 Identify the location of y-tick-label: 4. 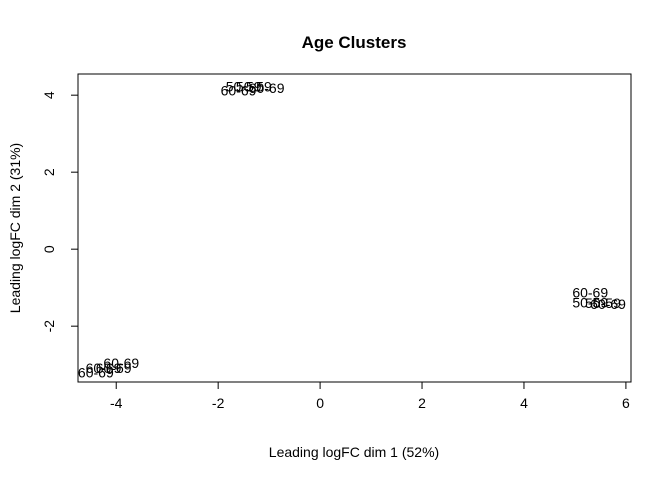
(49, 95).